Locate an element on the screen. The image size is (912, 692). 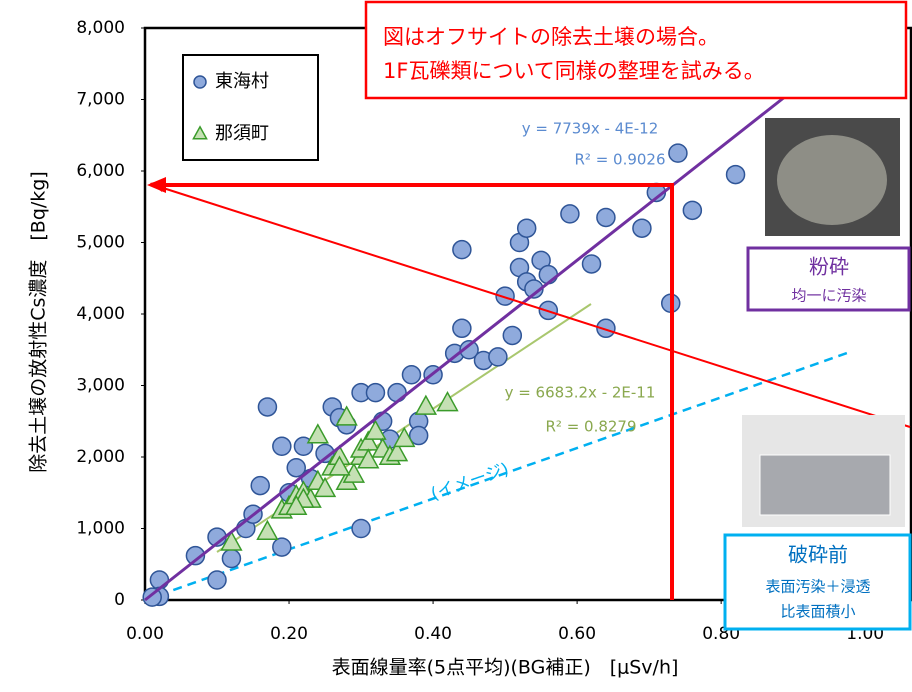
y-tick-label: 4,000 is located at coordinates (100, 314).